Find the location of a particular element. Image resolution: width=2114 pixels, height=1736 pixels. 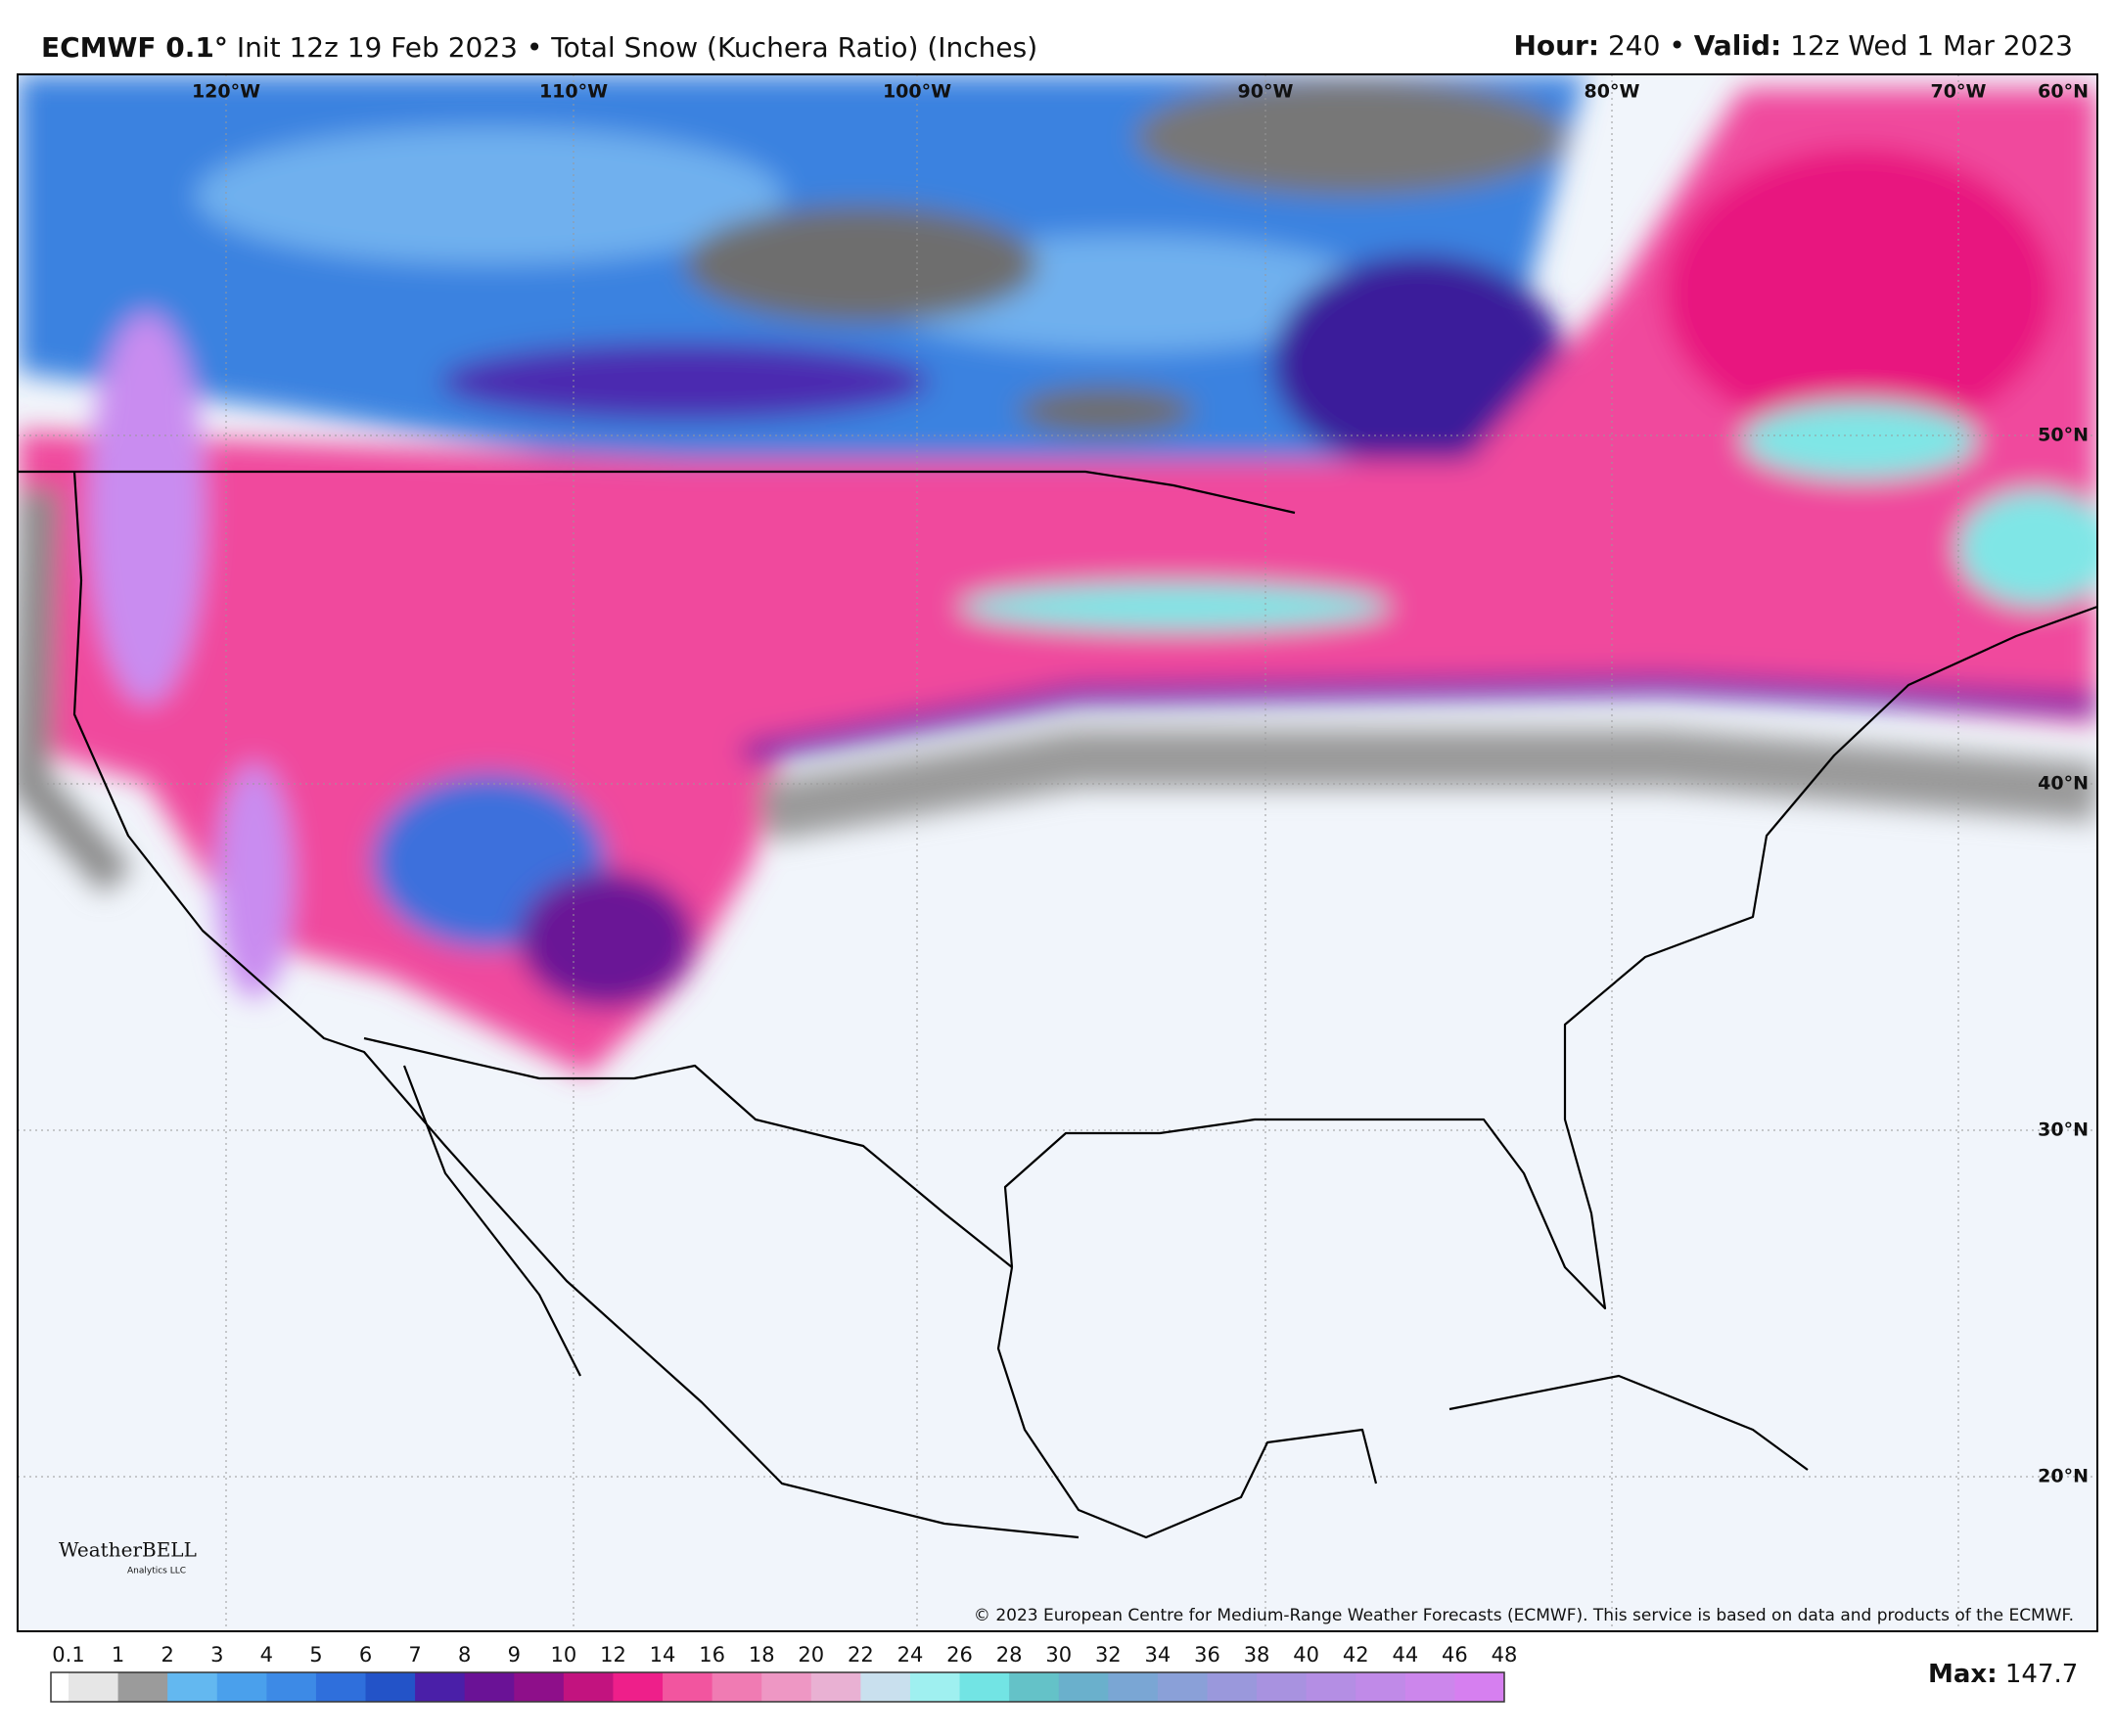

lon-label: 90°W is located at coordinates (1266, 92).